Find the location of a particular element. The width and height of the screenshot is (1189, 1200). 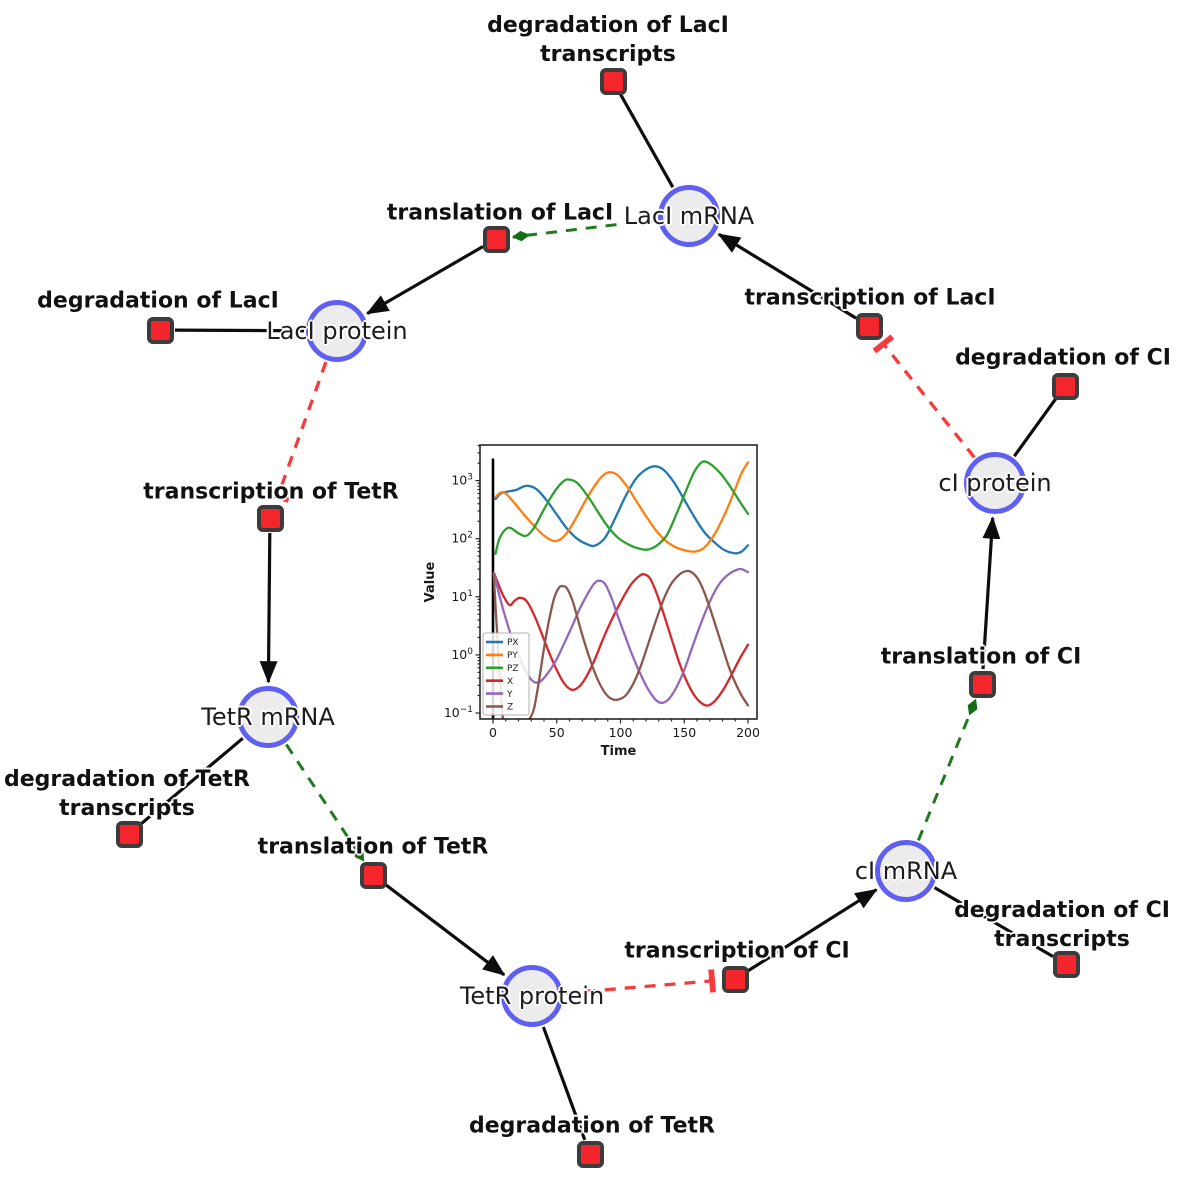

chart-series-PY is located at coordinates (622, 507).